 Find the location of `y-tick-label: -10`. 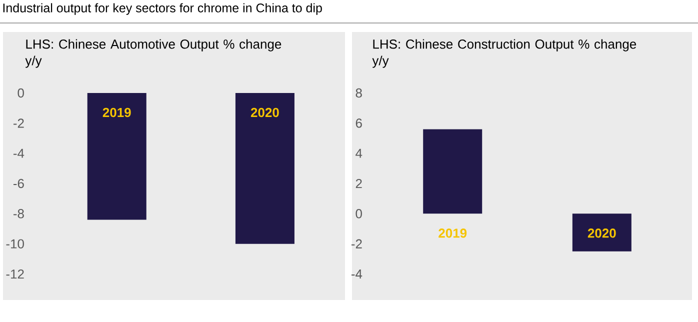

y-tick-label: -10 is located at coordinates (15, 243).